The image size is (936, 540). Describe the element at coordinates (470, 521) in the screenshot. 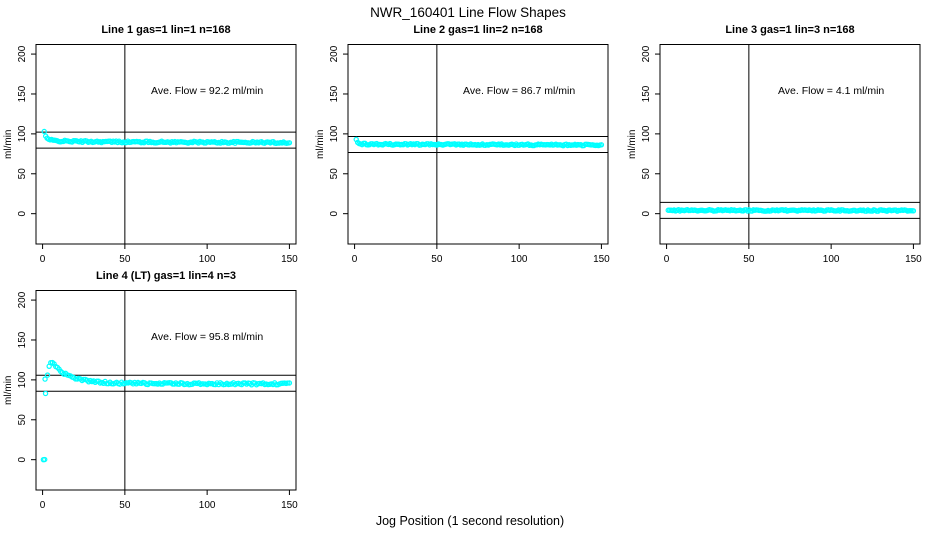

I see `global-x-axis-label: Jog Position (1 second resolution)` at that location.